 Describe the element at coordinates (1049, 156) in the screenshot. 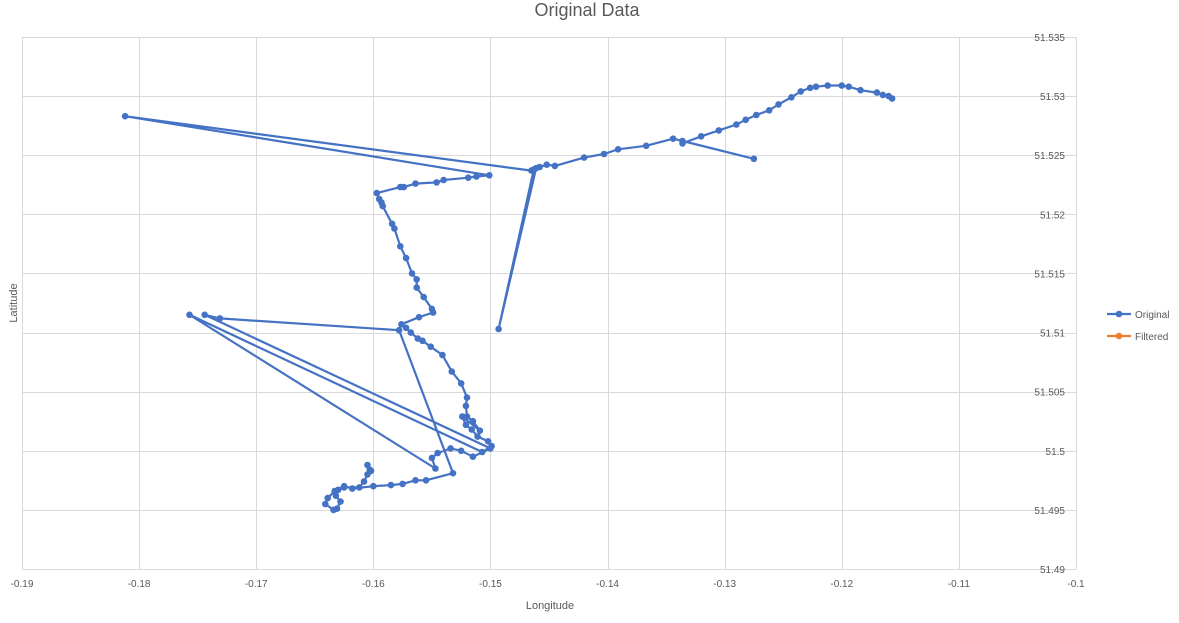

I see `y-tick-label: 51.525` at that location.